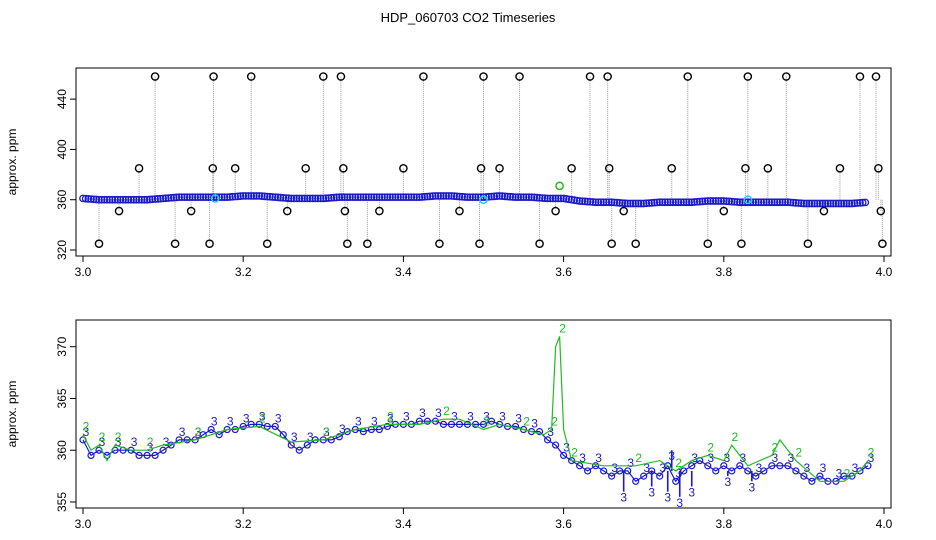 This screenshot has width=936, height=540. What do you see at coordinates (83, 524) in the screenshot?
I see `x-tick-label: 3.0` at bounding box center [83, 524].